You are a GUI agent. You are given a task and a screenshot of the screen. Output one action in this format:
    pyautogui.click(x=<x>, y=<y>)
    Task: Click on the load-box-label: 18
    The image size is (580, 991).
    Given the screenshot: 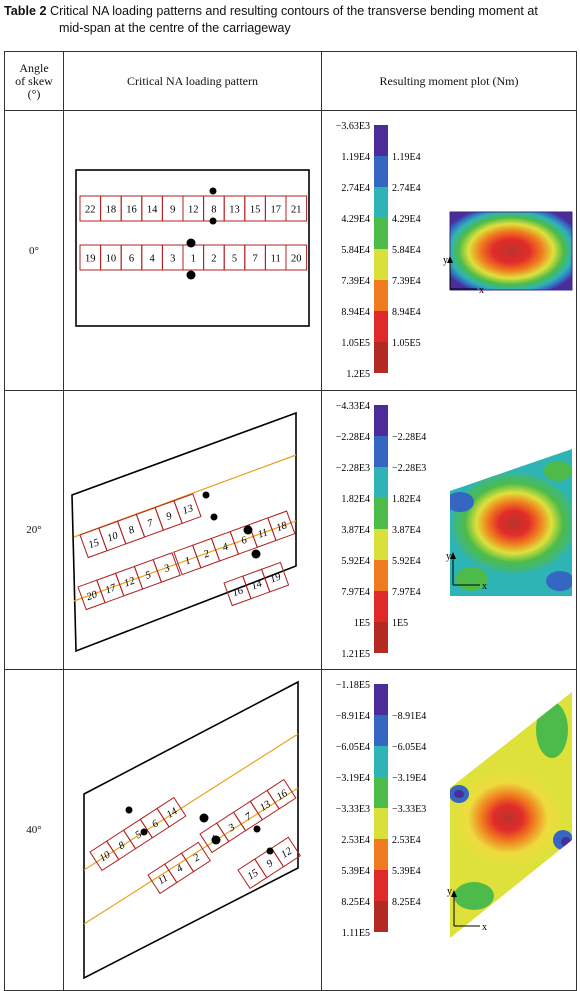 What is the action you would take?
    pyautogui.click(x=111, y=210)
    